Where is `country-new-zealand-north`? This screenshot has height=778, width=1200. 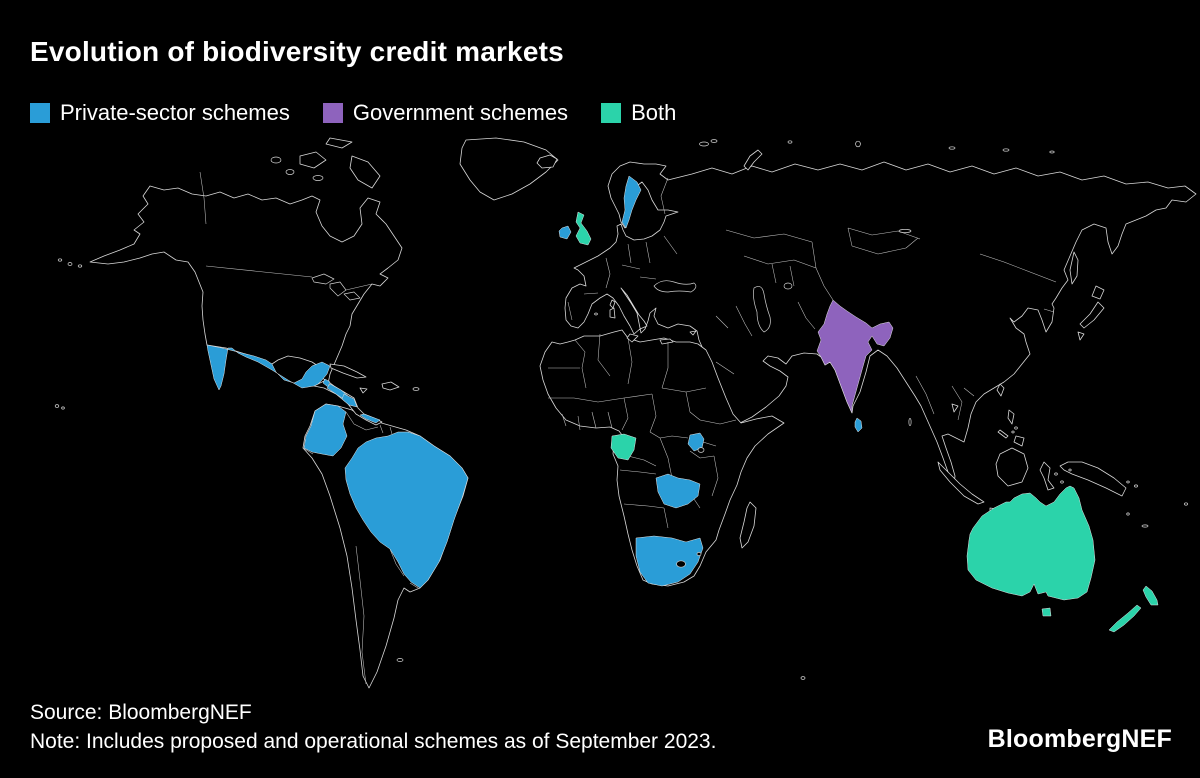
country-new-zealand-north is located at coordinates (1150, 595).